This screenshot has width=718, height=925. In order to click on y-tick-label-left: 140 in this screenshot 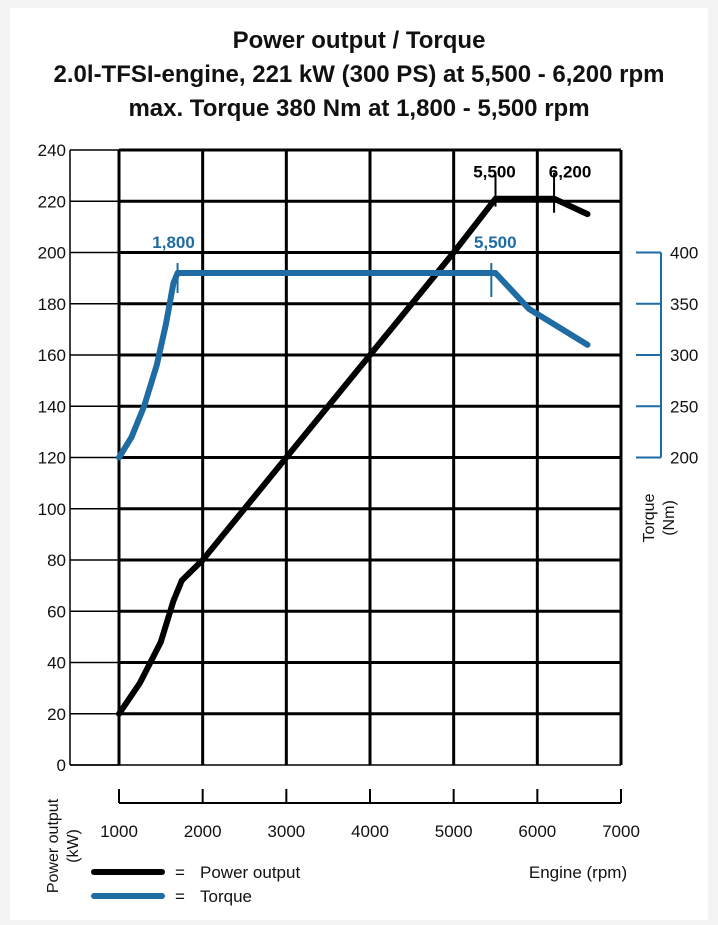, I will do `click(52, 406)`.